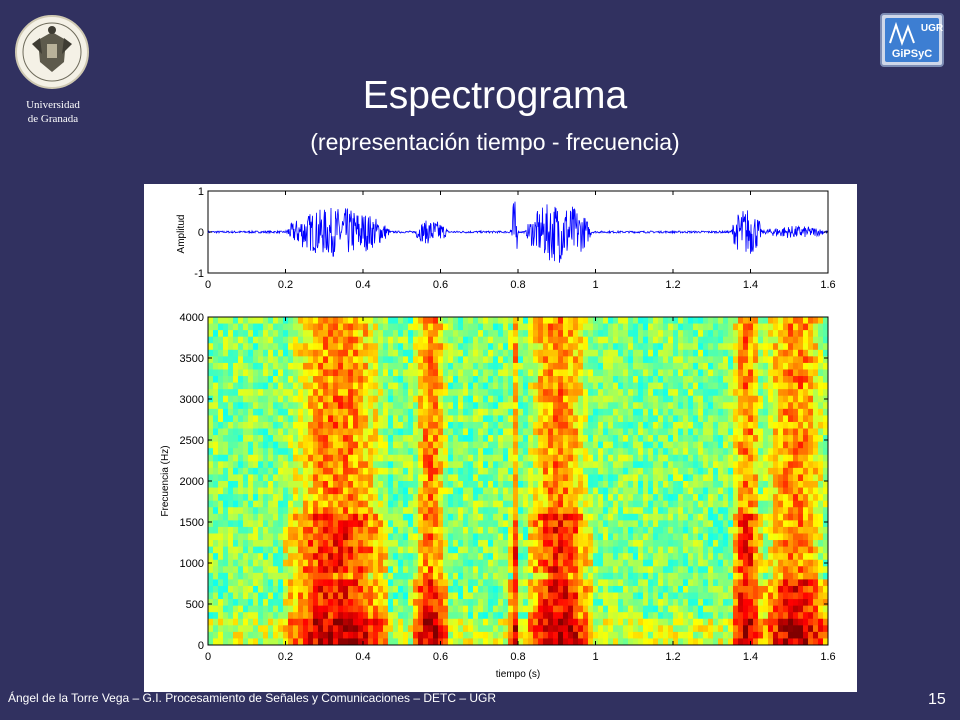 The height and width of the screenshot is (720, 960). What do you see at coordinates (495, 95) in the screenshot?
I see `slide-title: Espectrograma` at bounding box center [495, 95].